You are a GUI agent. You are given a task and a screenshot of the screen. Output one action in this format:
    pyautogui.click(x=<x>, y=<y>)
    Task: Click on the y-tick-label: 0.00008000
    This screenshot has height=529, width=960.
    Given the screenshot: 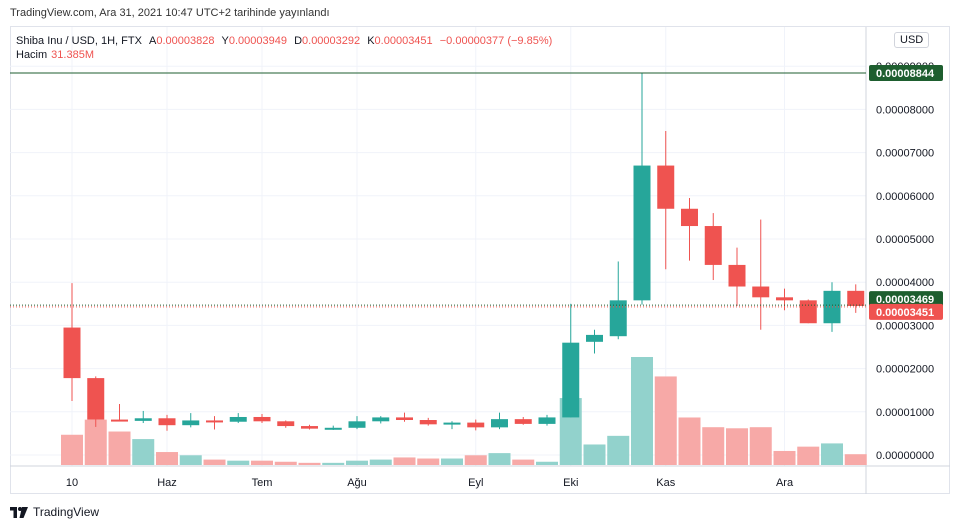 What is the action you would take?
    pyautogui.click(x=905, y=110)
    